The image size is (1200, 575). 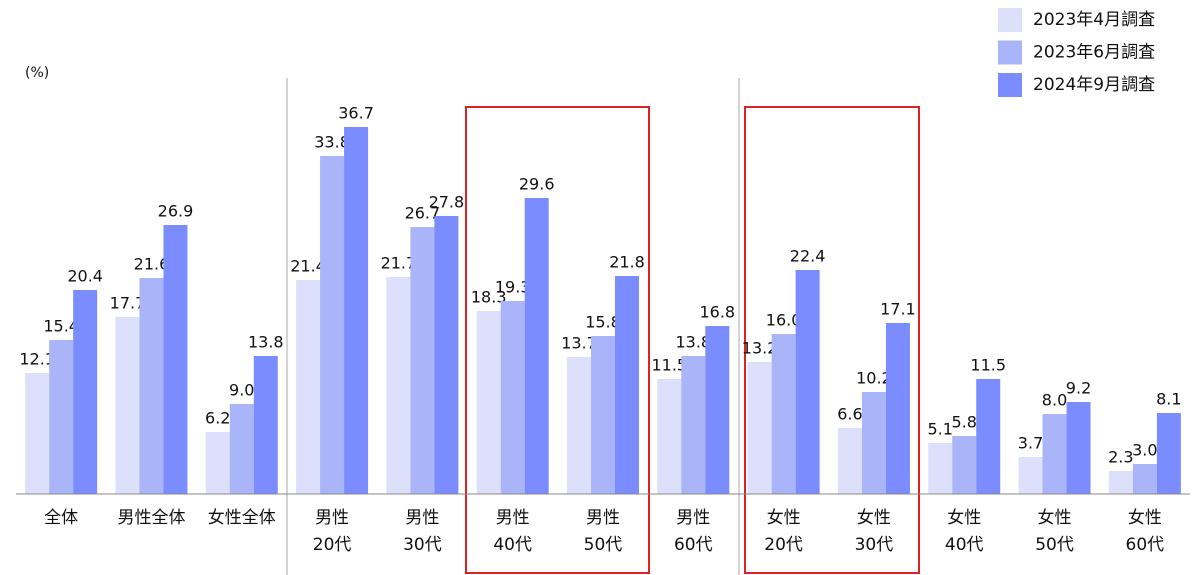 I want to click on value-label: 3.7, so click(x=1030, y=443).